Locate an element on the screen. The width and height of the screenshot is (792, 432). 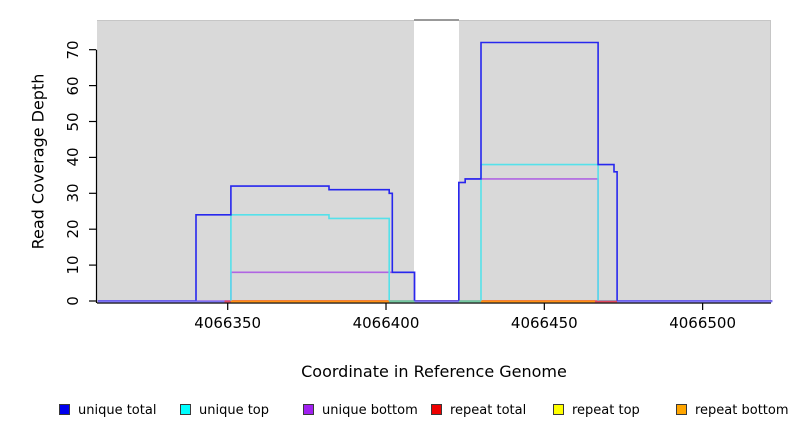
legend-item-unique-total: unique total is located at coordinates (107, 408).